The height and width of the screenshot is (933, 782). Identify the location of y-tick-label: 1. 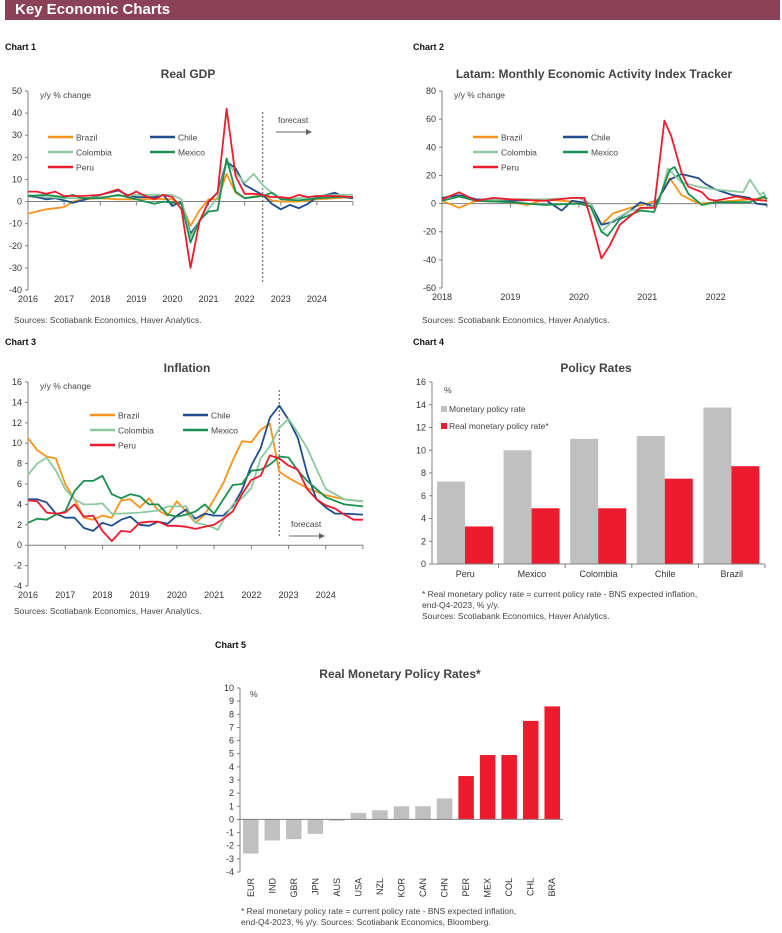
(231, 806).